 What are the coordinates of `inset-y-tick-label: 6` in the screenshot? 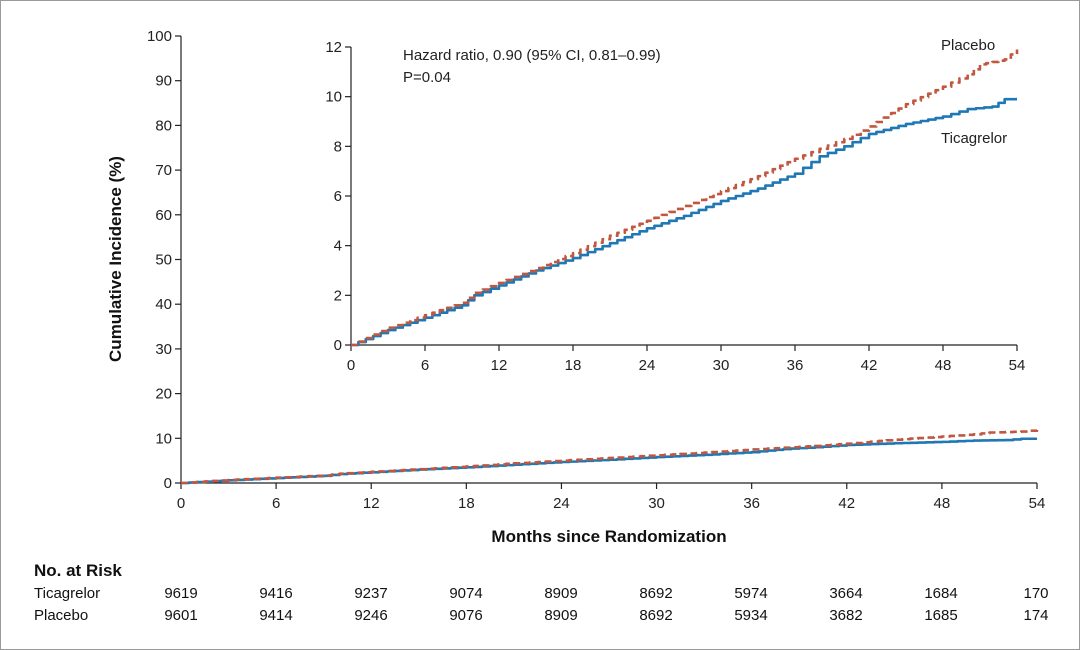 It's located at (338, 196).